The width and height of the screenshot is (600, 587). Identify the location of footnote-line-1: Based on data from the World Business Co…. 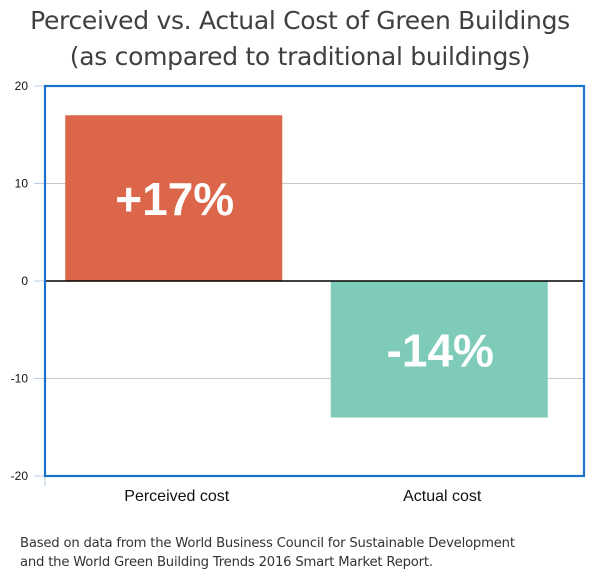
(267, 543).